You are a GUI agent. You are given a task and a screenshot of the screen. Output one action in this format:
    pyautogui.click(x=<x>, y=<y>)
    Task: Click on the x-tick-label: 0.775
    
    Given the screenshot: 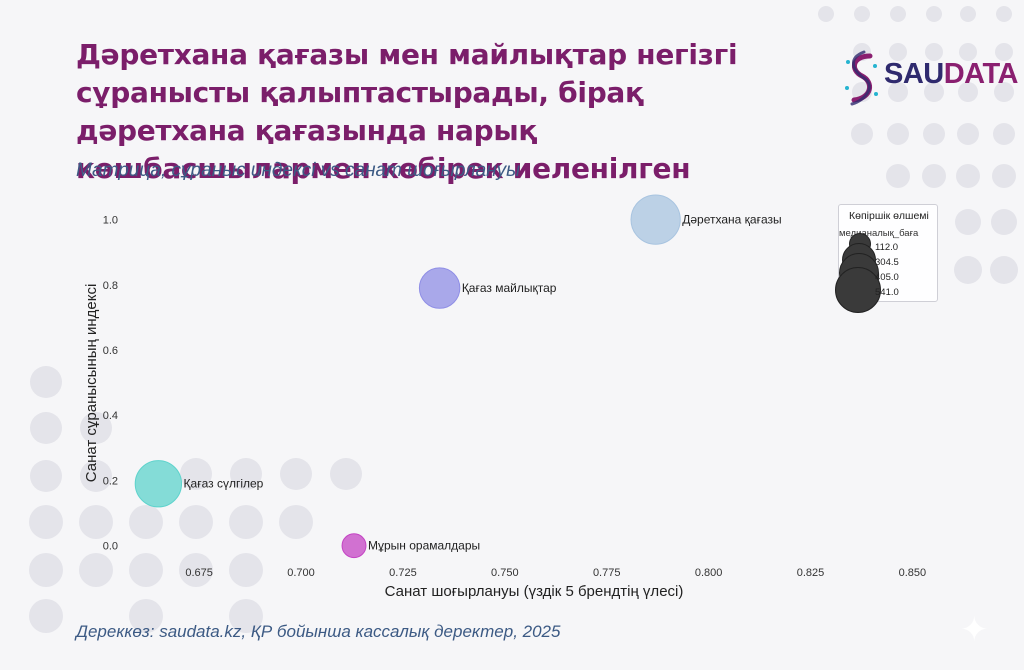 What is the action you would take?
    pyautogui.click(x=607, y=573)
    